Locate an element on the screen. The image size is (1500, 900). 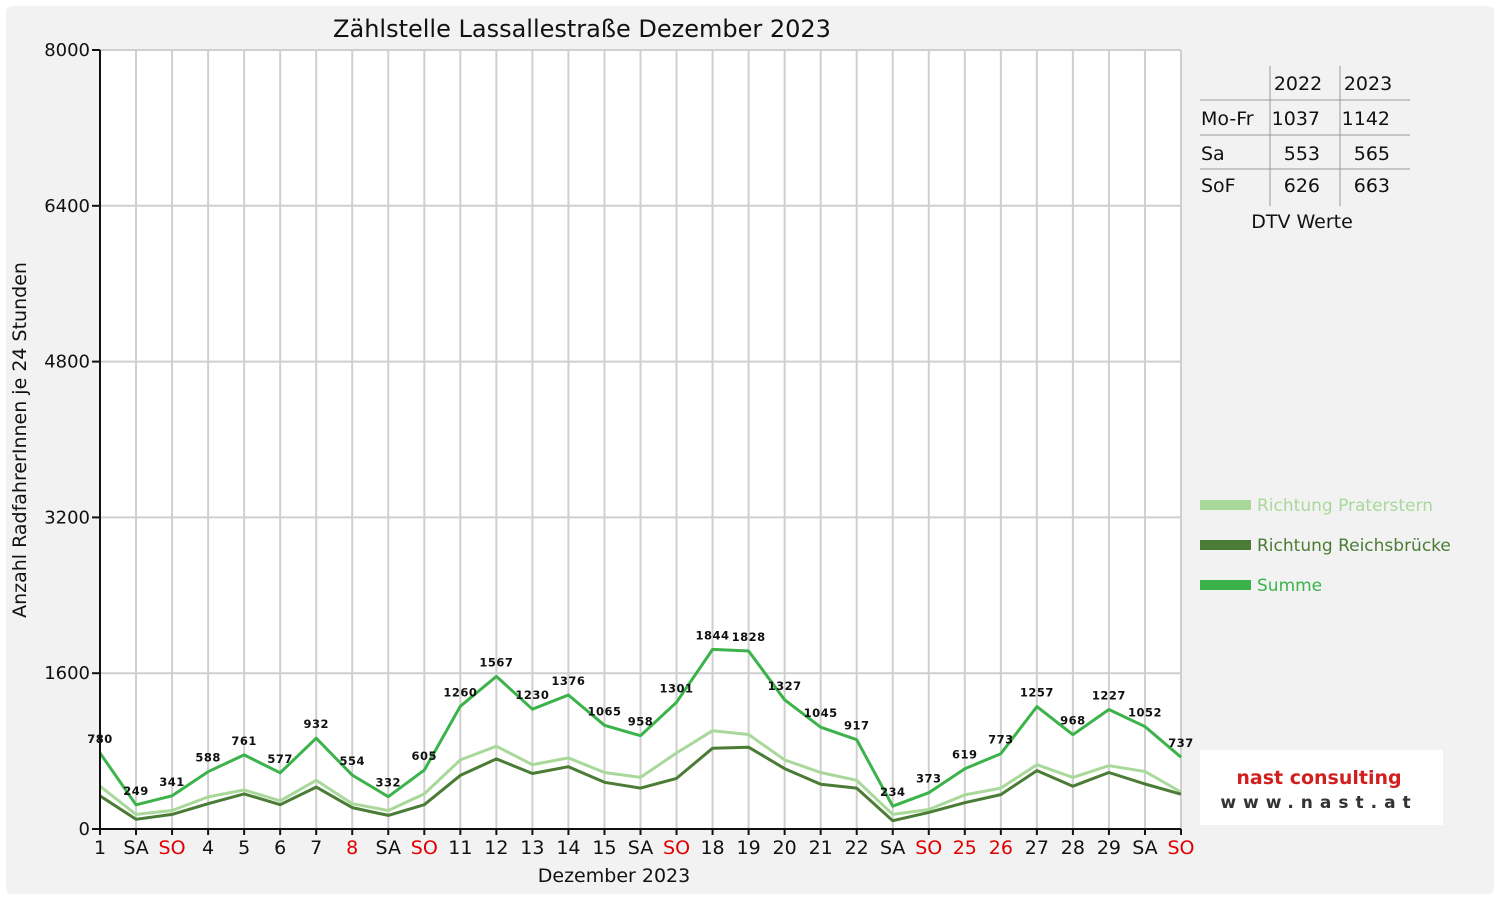
x-tick-label: 26 is located at coordinates (1001, 848).